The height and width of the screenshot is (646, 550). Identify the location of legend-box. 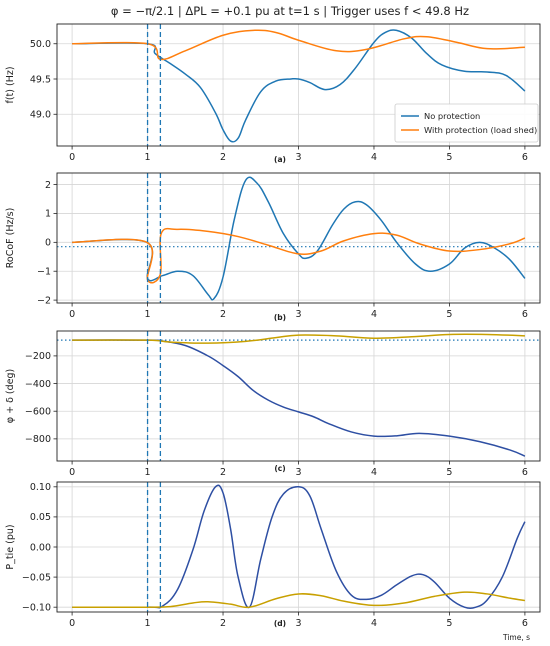
(466, 123).